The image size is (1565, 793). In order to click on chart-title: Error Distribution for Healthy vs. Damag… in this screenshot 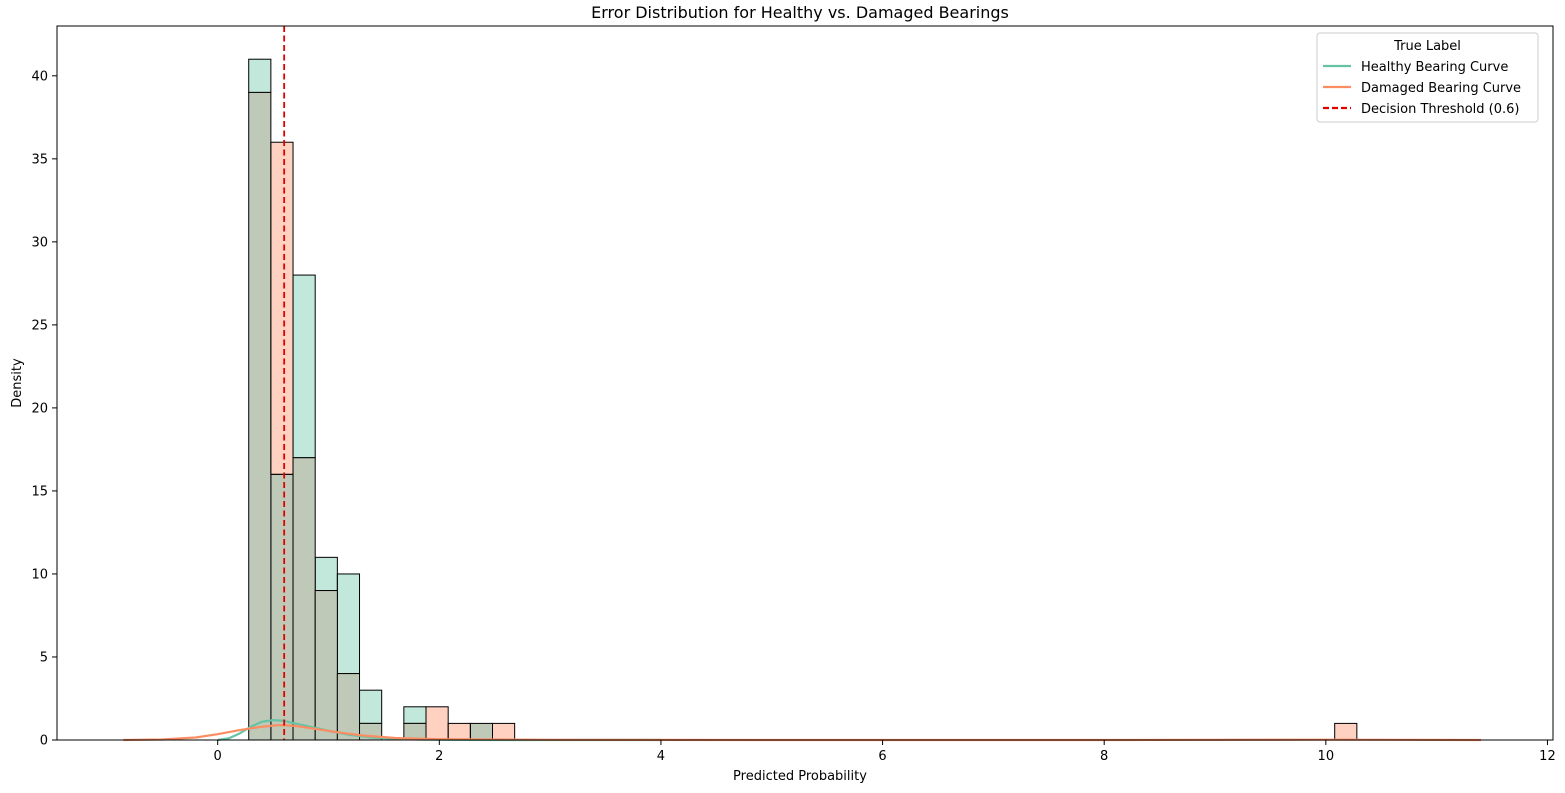, I will do `click(800, 12)`.